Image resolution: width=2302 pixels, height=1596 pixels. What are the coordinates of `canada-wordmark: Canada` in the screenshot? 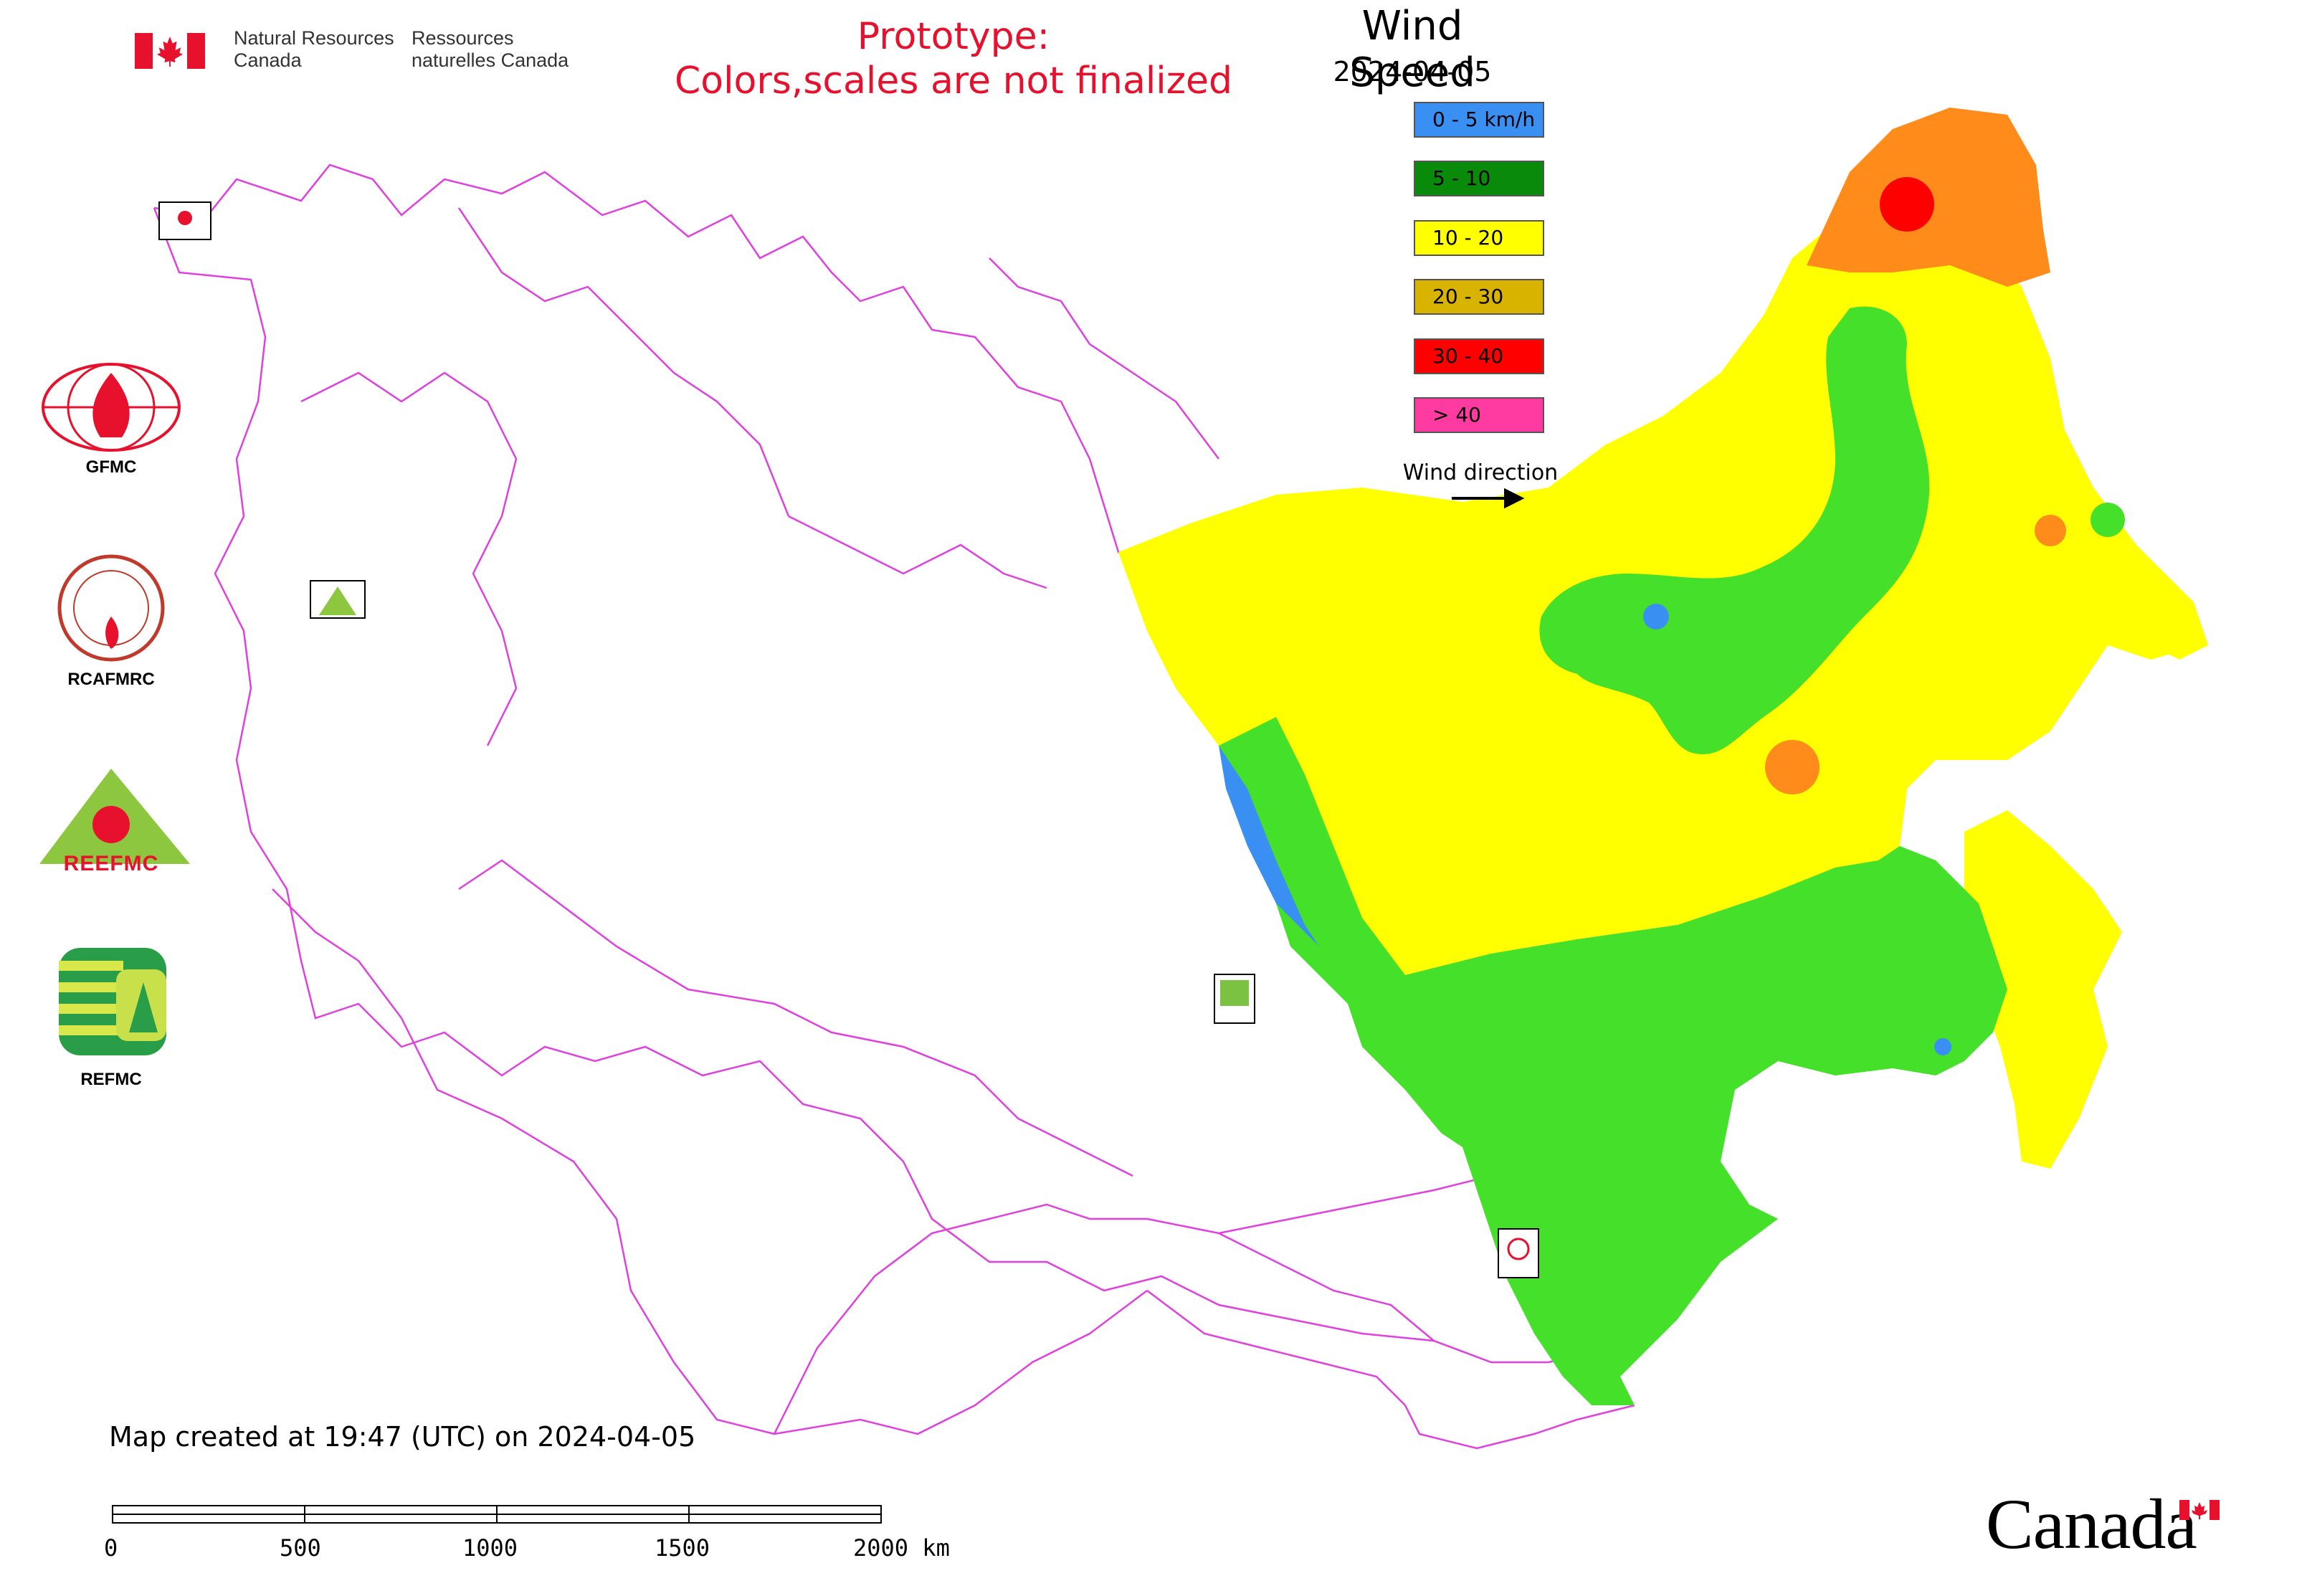 It's located at (2091, 1524).